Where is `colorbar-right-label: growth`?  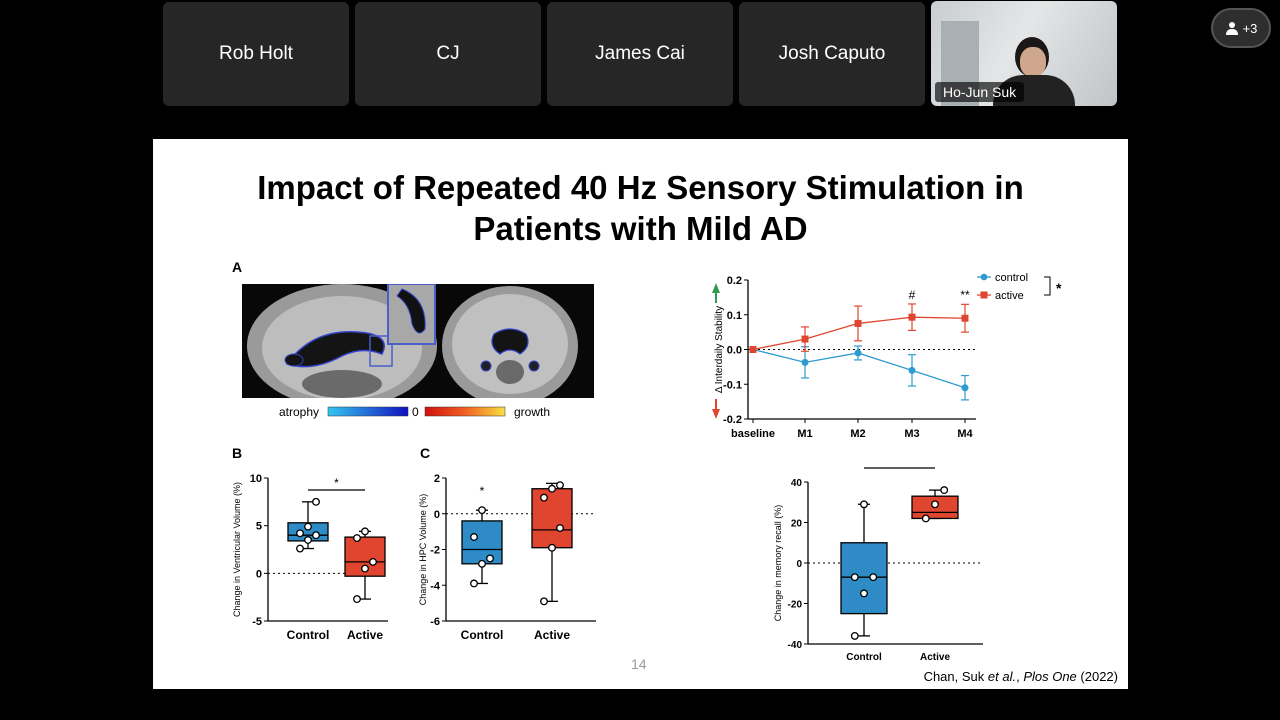 colorbar-right-label: growth is located at coordinates (532, 412).